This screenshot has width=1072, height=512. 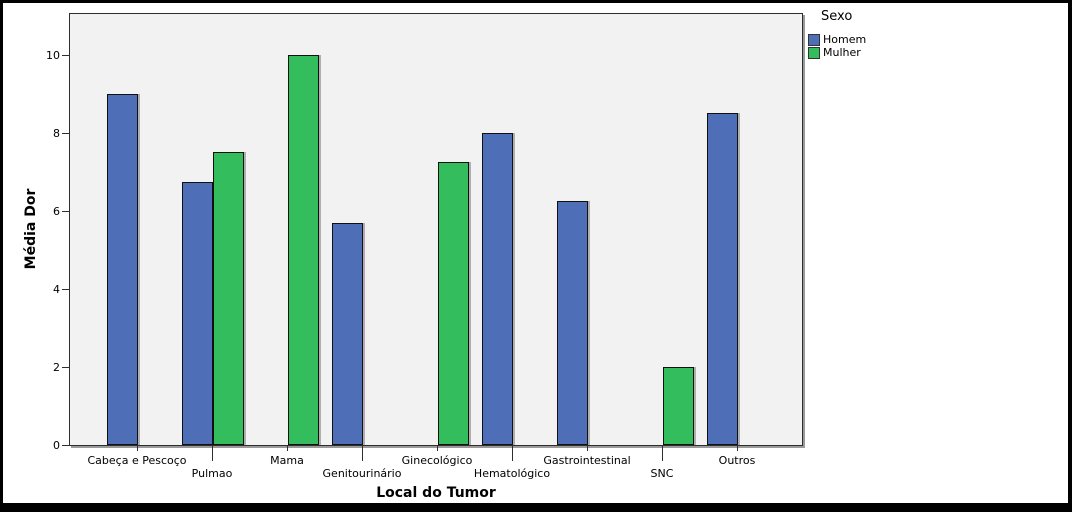 I want to click on y-tick-label: 4, so click(x=56, y=289).